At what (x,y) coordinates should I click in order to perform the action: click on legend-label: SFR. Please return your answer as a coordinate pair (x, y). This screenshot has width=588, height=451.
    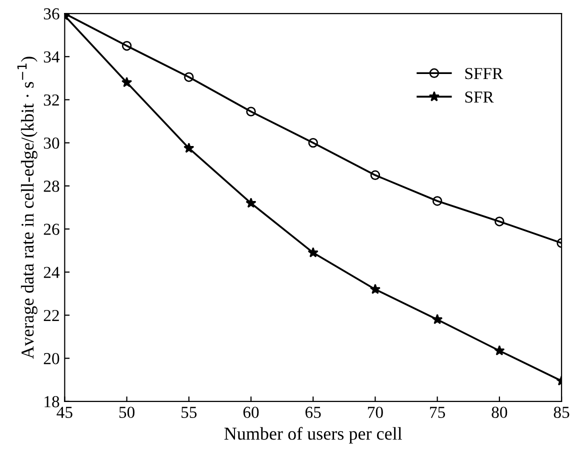
    Looking at the image, I should click on (479, 97).